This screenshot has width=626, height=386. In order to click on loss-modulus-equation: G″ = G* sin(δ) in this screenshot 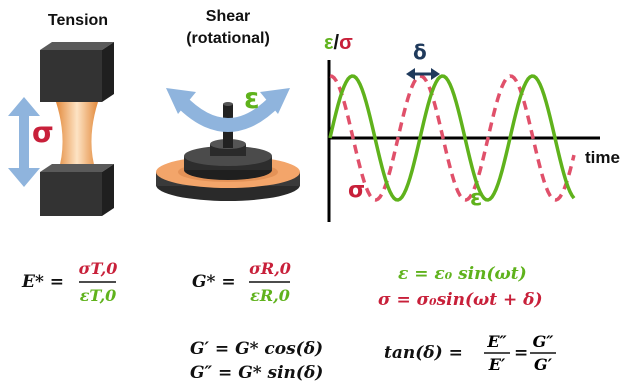, I will do `click(257, 373)`.